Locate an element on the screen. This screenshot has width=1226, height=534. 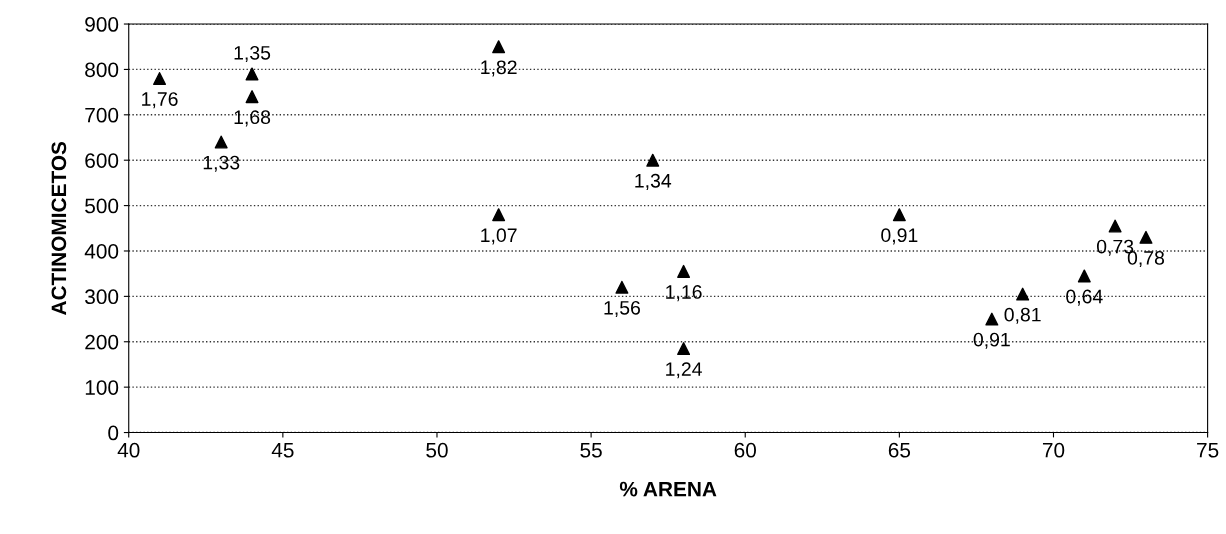
x-tick-label: 70 is located at coordinates (1053, 450).